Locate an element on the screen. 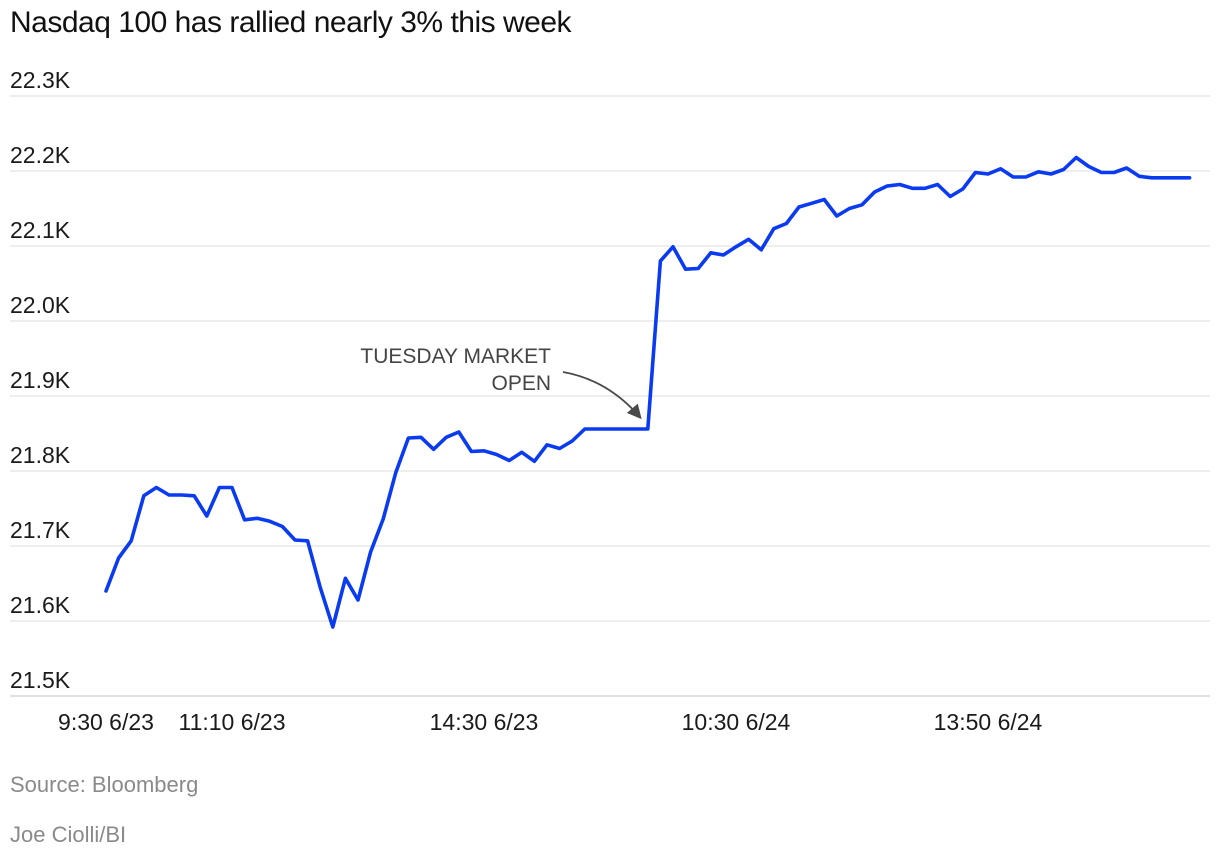  x-tick-label: 11:10 6/23 is located at coordinates (231, 722).